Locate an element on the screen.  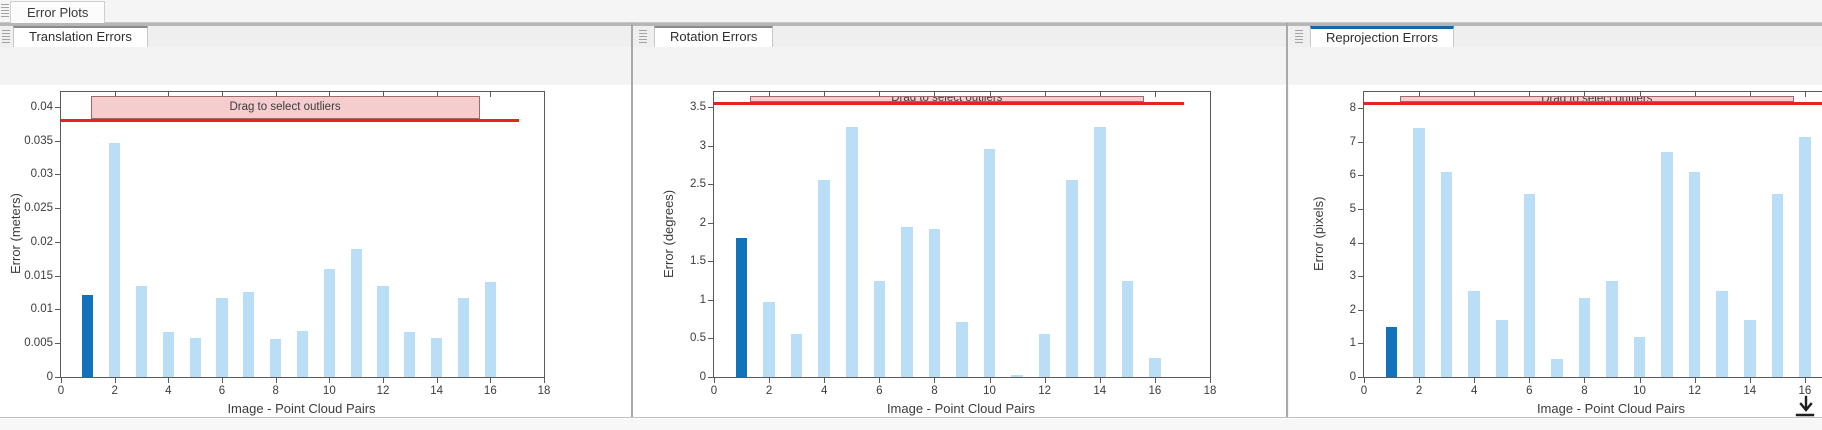
y-tick-label: 0.025 is located at coordinates (38, 208).